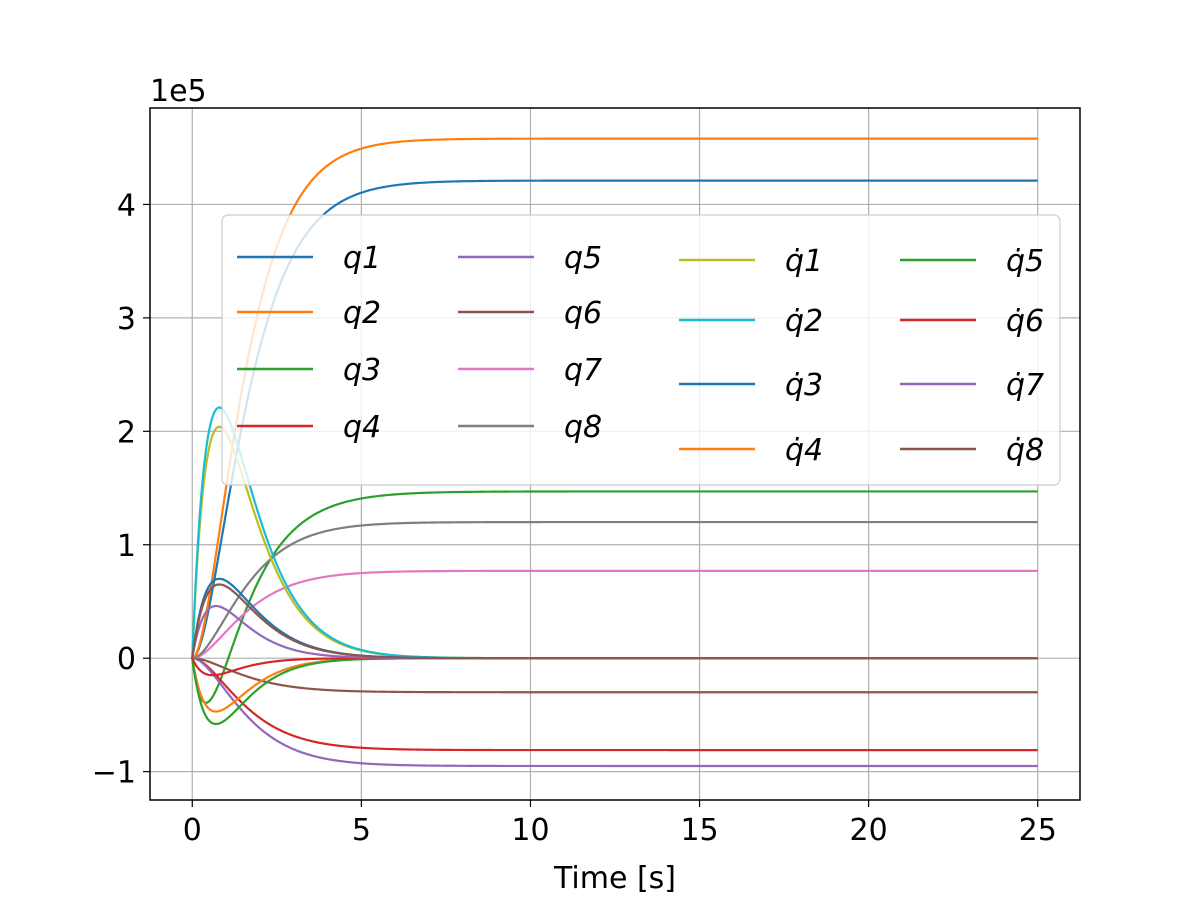 Image resolution: width=1200 pixels, height=900 pixels. I want to click on y-tick-label: 4, so click(126, 205).